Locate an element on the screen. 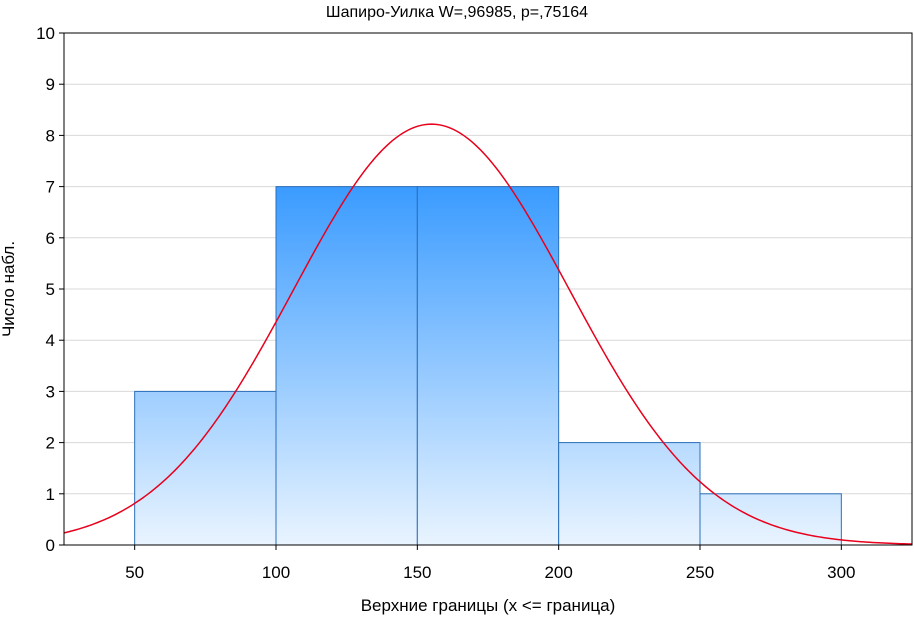 Image resolution: width=914 pixels, height=617 pixels. y-tick-label: 1 is located at coordinates (50, 494).